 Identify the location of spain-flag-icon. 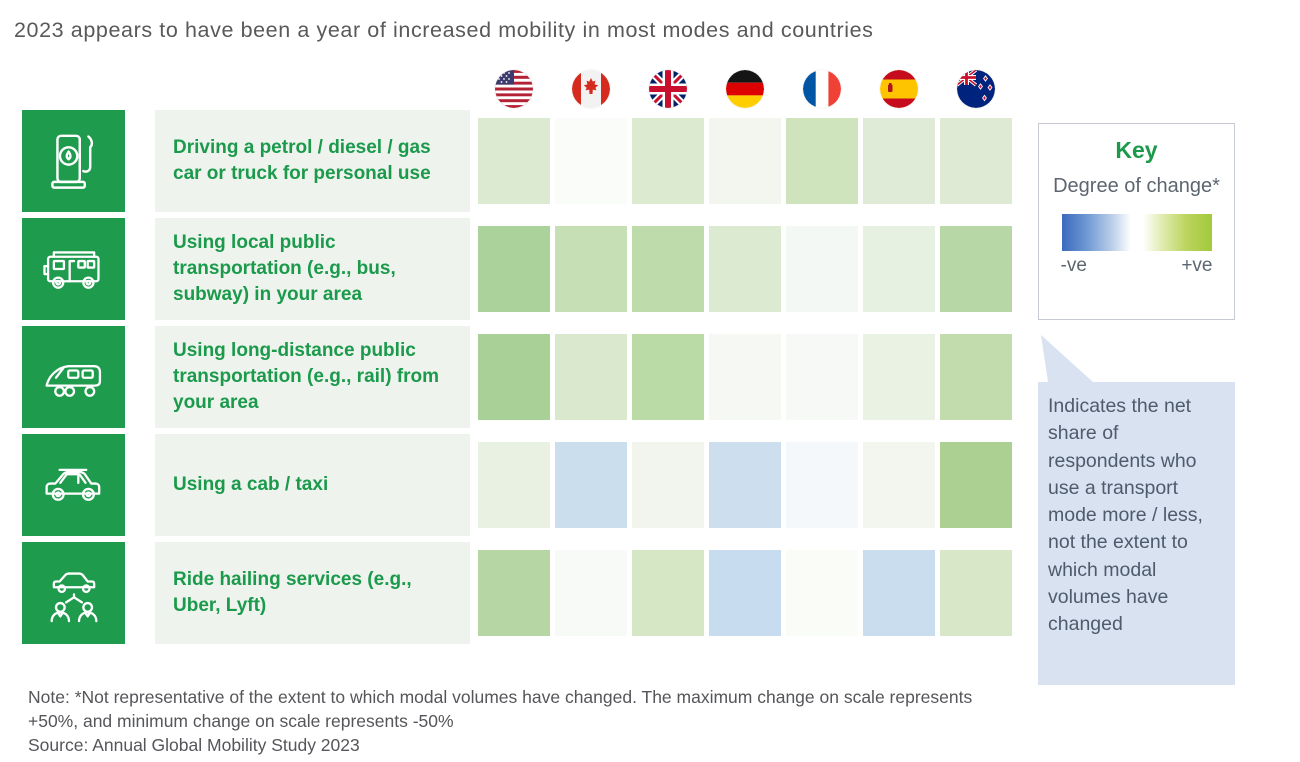
(899, 89).